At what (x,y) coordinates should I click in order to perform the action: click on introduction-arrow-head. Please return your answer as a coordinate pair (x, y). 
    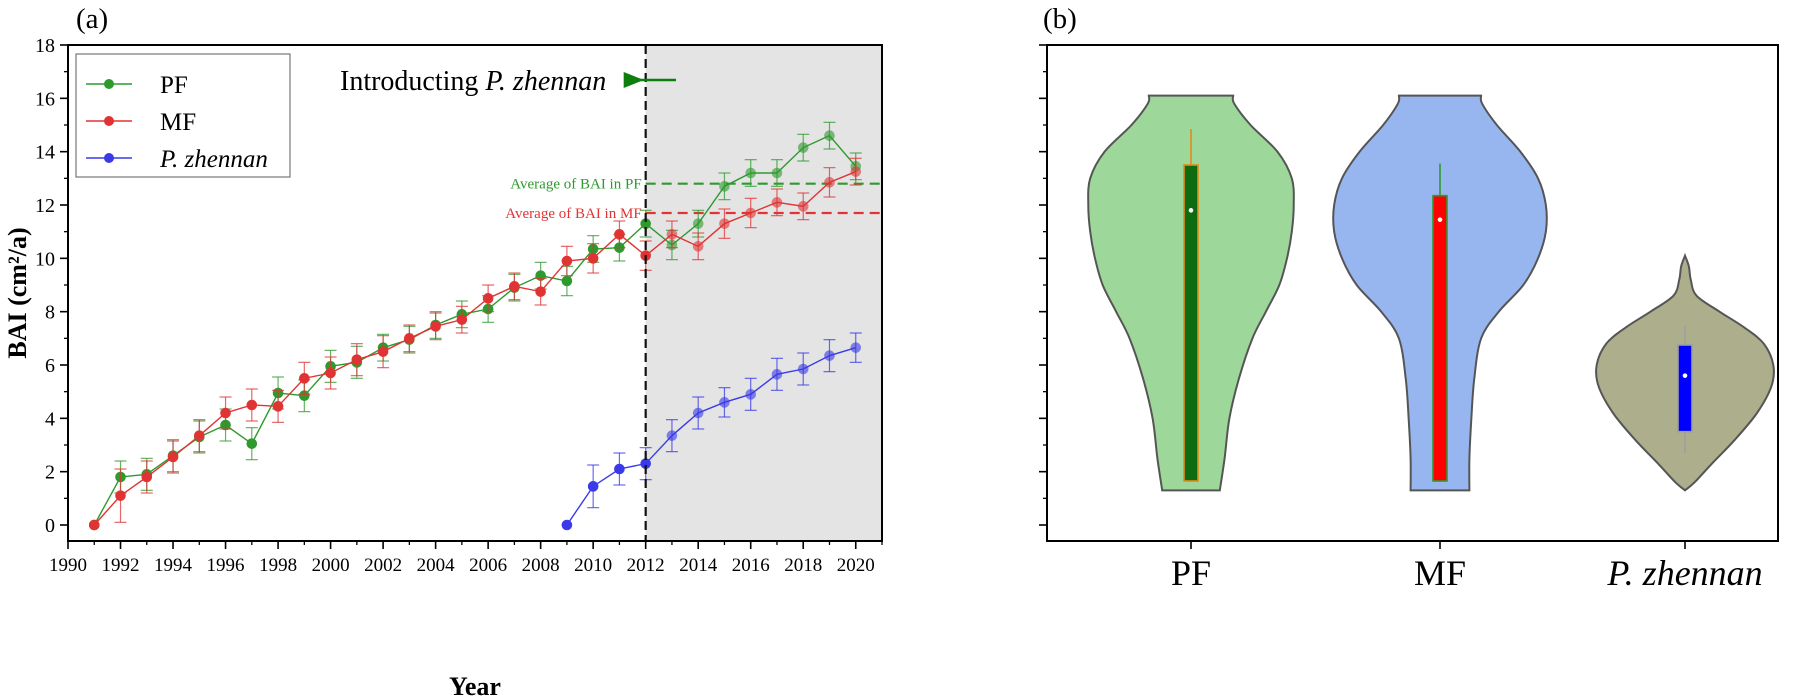
    Looking at the image, I should click on (633, 80).